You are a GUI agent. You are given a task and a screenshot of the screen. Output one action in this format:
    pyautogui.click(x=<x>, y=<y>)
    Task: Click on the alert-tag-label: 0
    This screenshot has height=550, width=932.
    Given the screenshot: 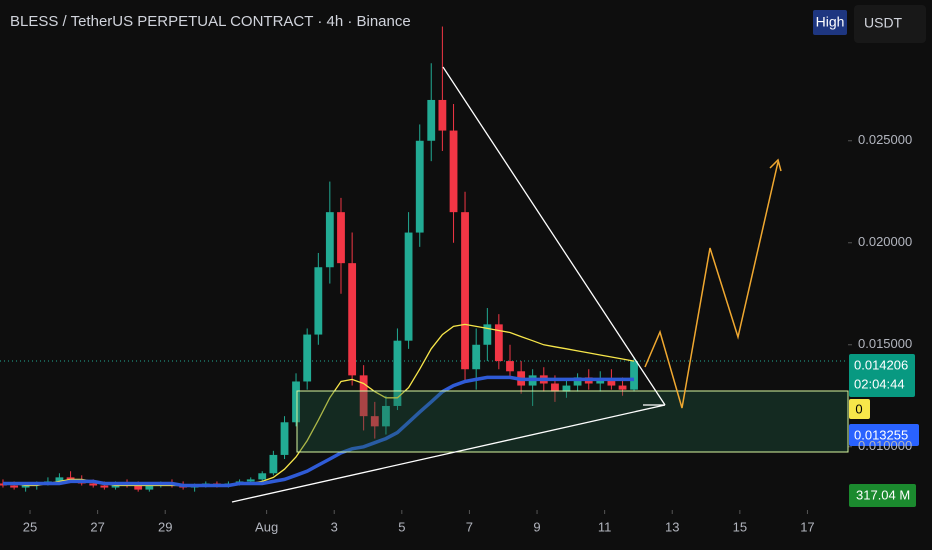 What is the action you would take?
    pyautogui.click(x=858, y=408)
    